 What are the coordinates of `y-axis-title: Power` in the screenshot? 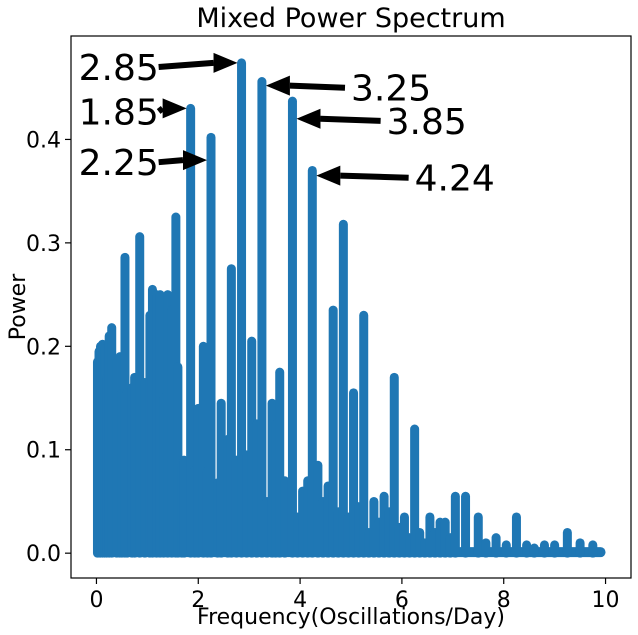 It's located at (18, 306).